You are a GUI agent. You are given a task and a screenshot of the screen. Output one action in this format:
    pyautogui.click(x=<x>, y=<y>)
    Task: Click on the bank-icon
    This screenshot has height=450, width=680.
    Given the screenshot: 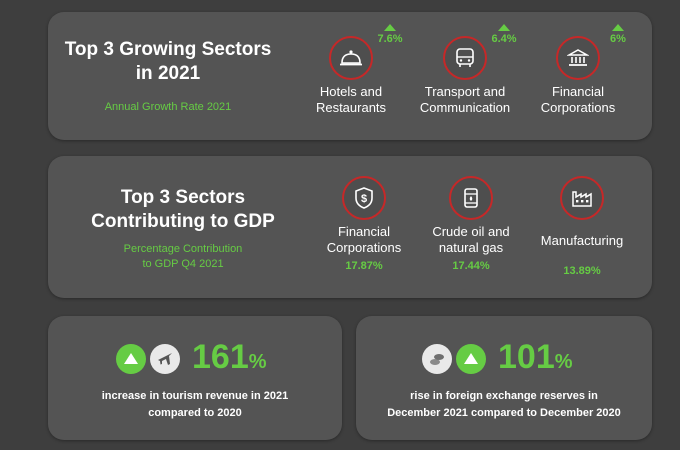 What is the action you would take?
    pyautogui.click(x=578, y=58)
    